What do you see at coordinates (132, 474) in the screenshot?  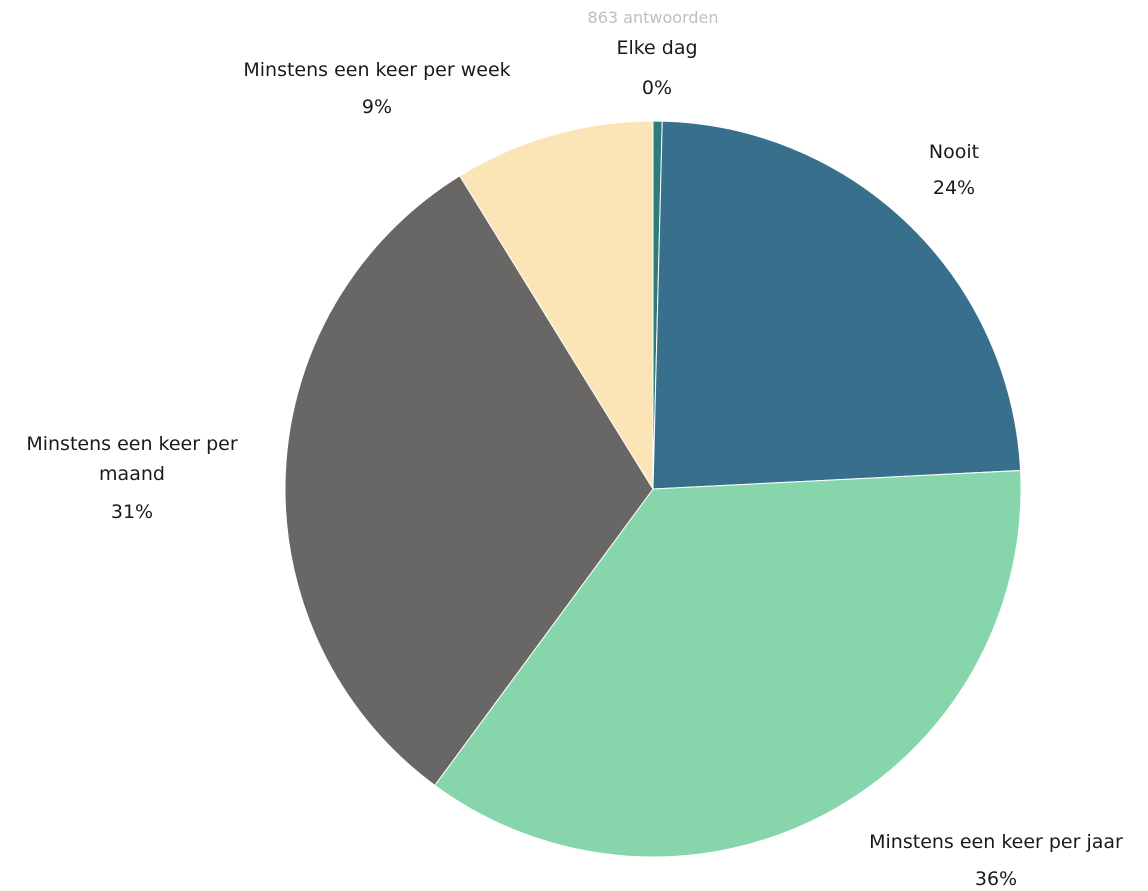 I see `slice-name-label-3: maand` at bounding box center [132, 474].